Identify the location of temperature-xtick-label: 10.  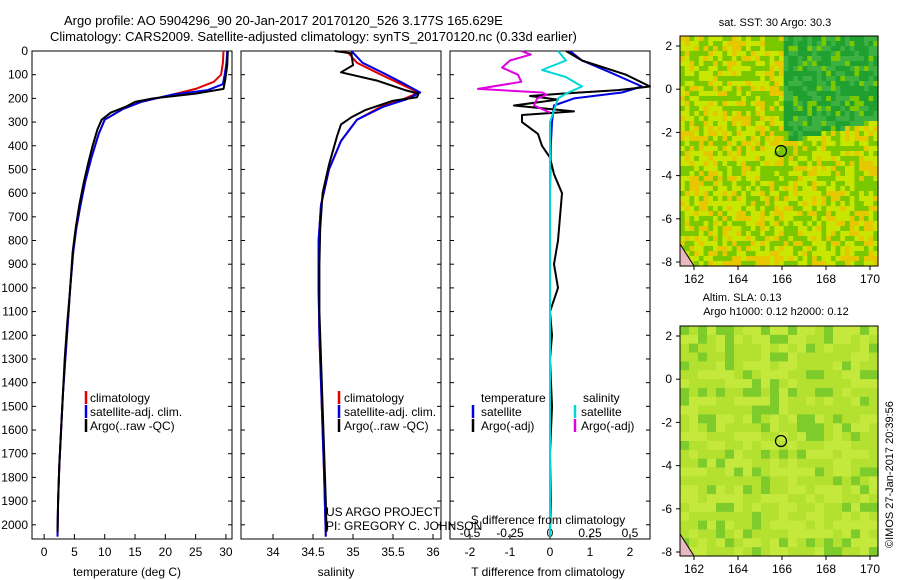
(105, 552).